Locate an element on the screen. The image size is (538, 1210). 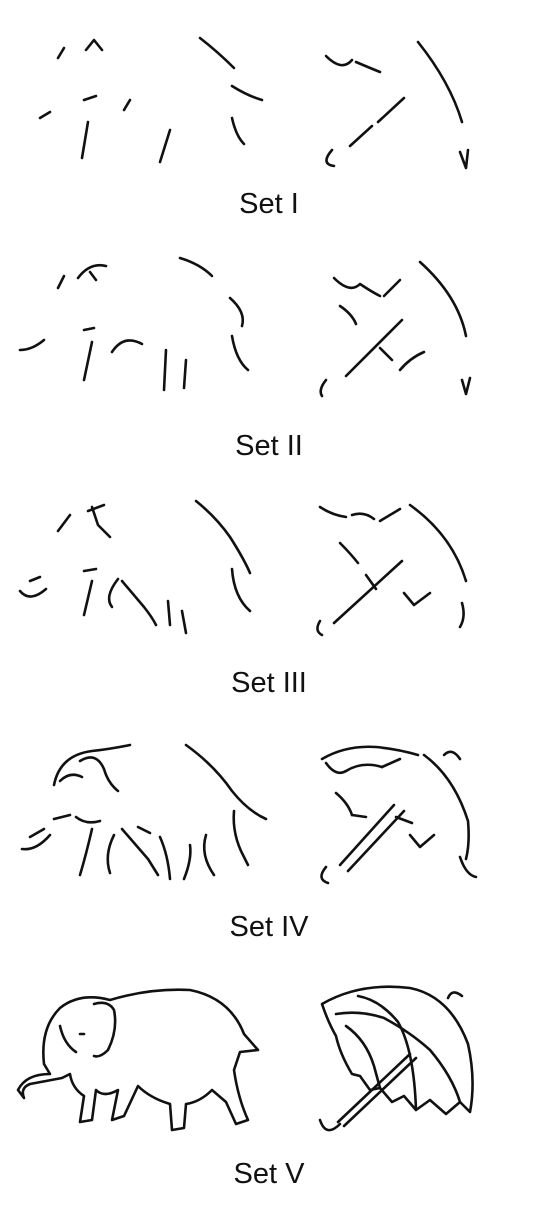
set-1-drawings is located at coordinates (254, 103).